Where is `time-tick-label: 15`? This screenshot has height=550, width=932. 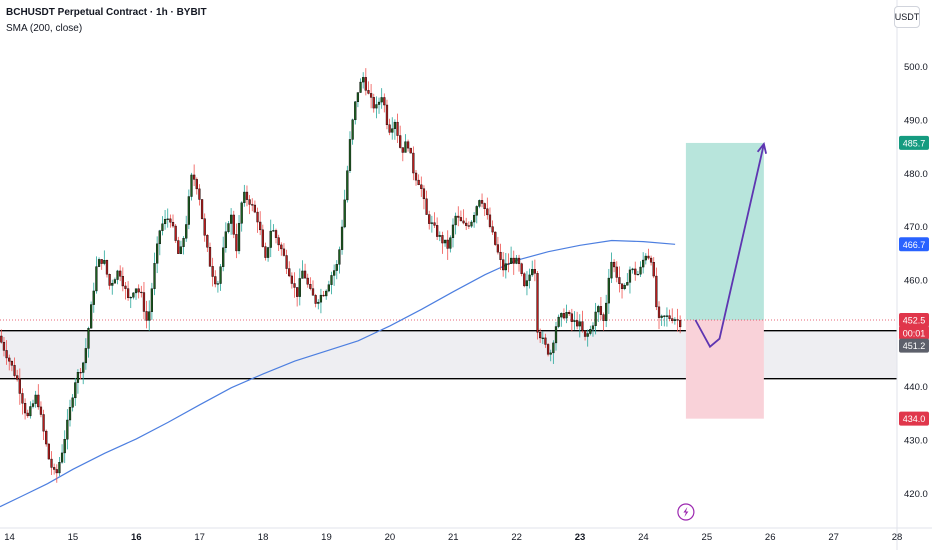 time-tick-label: 15 is located at coordinates (73, 537).